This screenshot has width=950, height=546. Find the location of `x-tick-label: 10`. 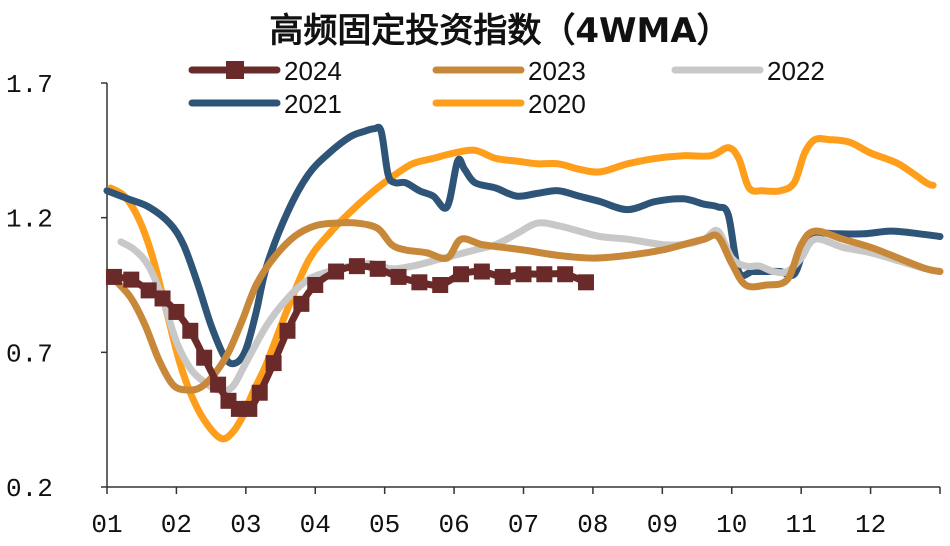

x-tick-label: 10 is located at coordinates (731, 525).